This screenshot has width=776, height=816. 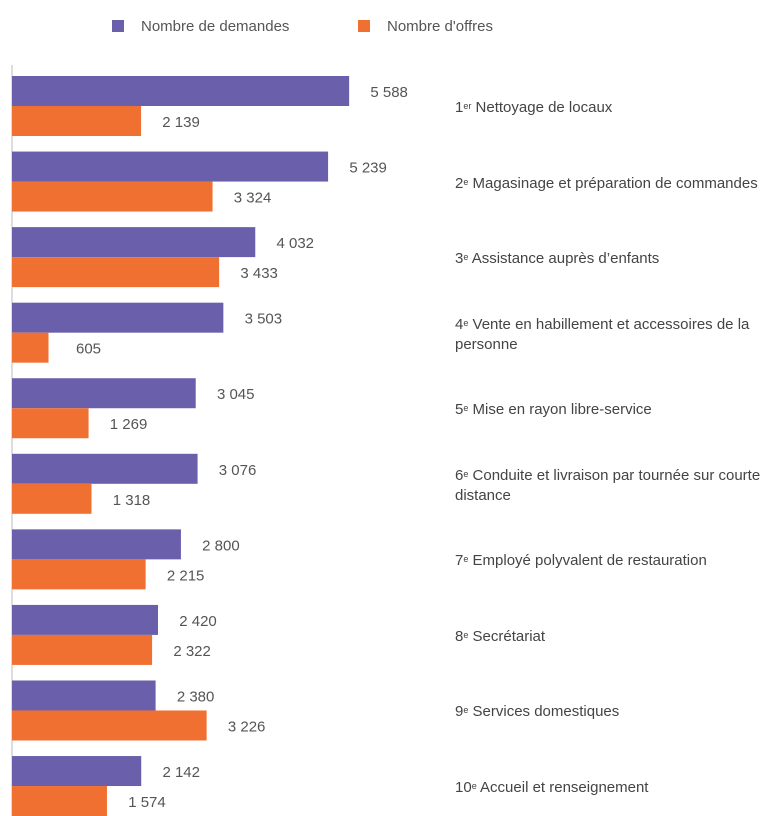 I want to click on value-label: 1 269, so click(x=129, y=424).